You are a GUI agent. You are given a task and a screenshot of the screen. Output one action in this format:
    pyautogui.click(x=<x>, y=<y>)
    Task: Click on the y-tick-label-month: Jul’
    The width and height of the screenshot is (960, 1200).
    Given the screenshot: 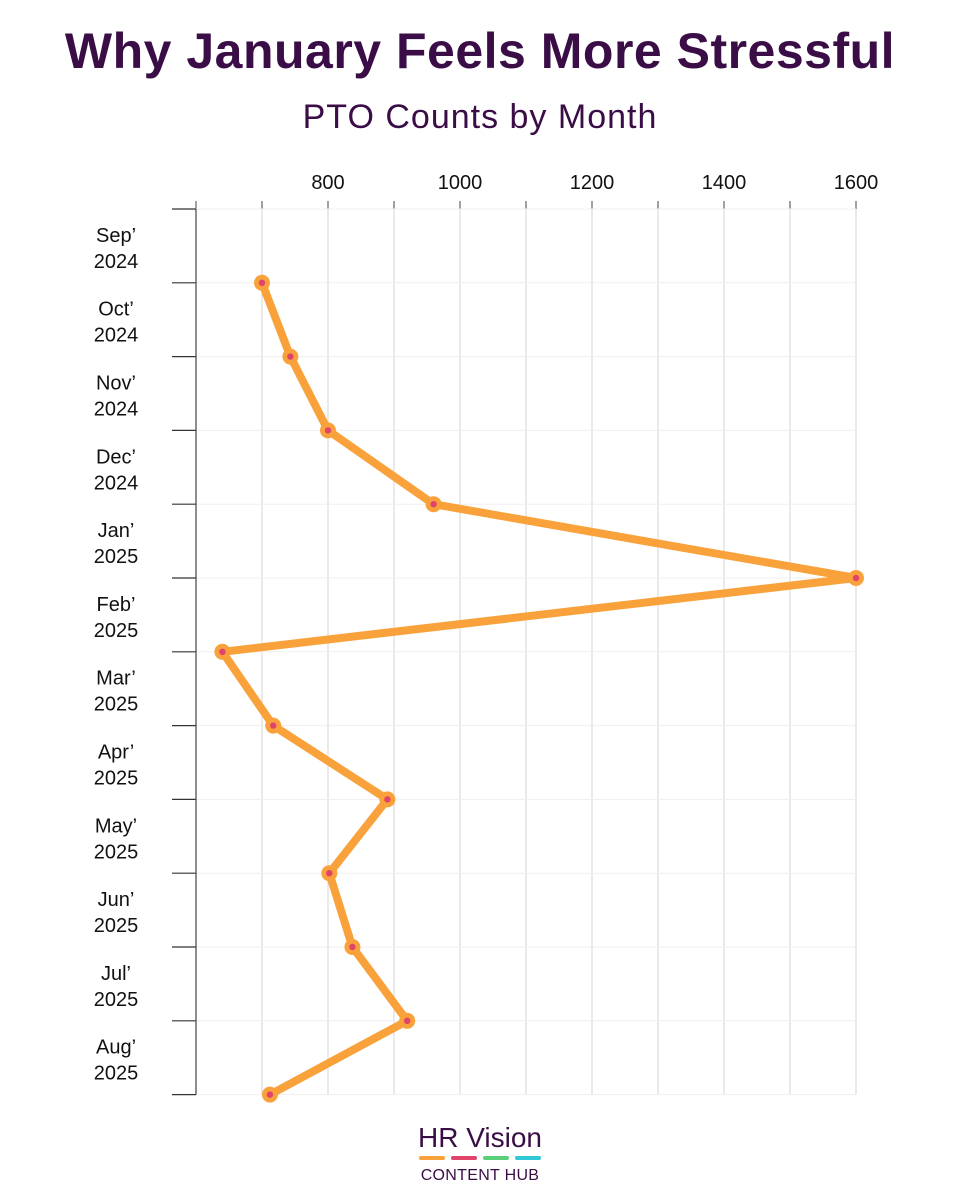 What is the action you would take?
    pyautogui.click(x=116, y=974)
    